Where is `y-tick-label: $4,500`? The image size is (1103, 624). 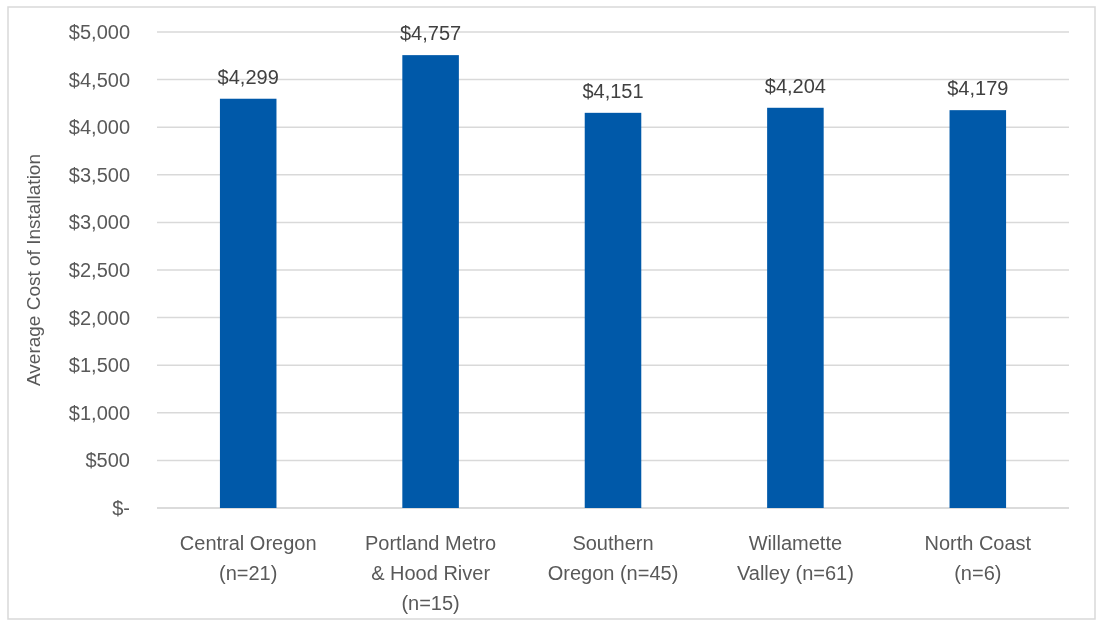 y-tick-label: $4,500 is located at coordinates (99, 79).